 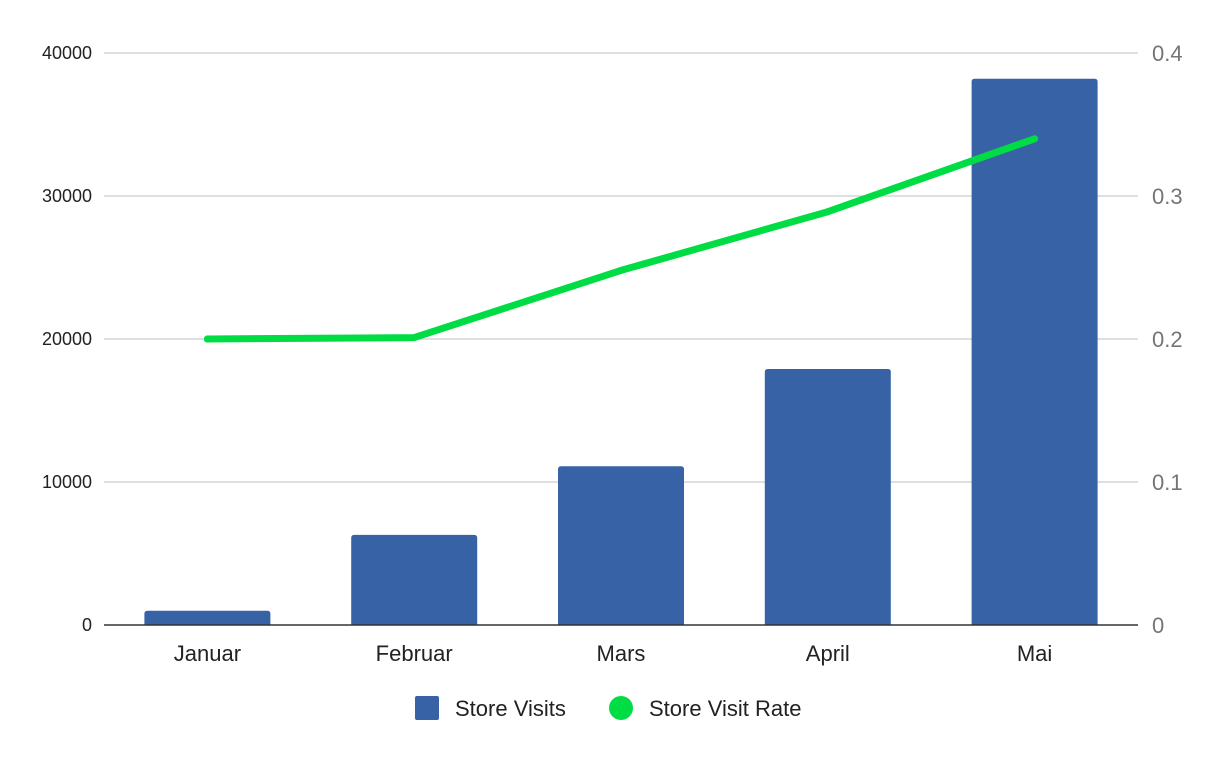 I want to click on right-axis-ticks: 0 0.1 0.2 0.3 0.4, so click(x=1167, y=339).